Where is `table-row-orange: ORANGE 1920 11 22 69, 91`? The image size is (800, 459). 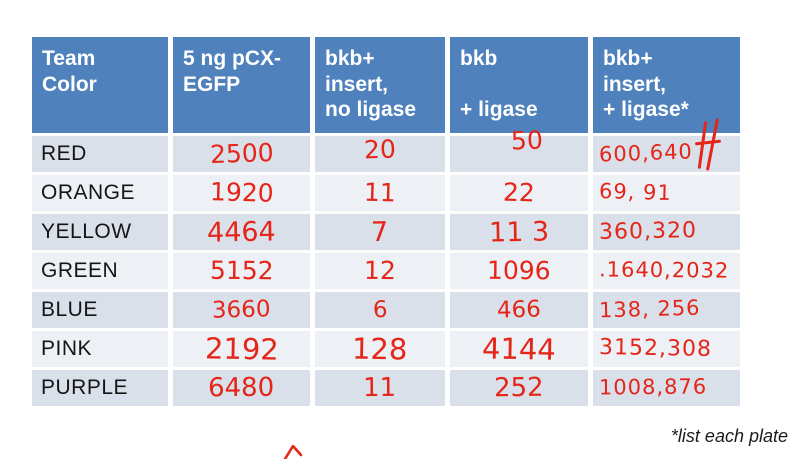 table-row-orange: ORANGE 1920 11 22 69, 91 is located at coordinates (386, 193).